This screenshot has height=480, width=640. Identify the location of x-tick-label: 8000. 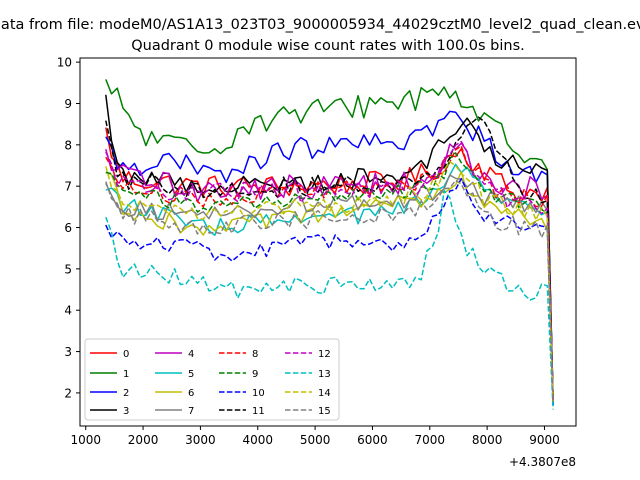
(487, 440).